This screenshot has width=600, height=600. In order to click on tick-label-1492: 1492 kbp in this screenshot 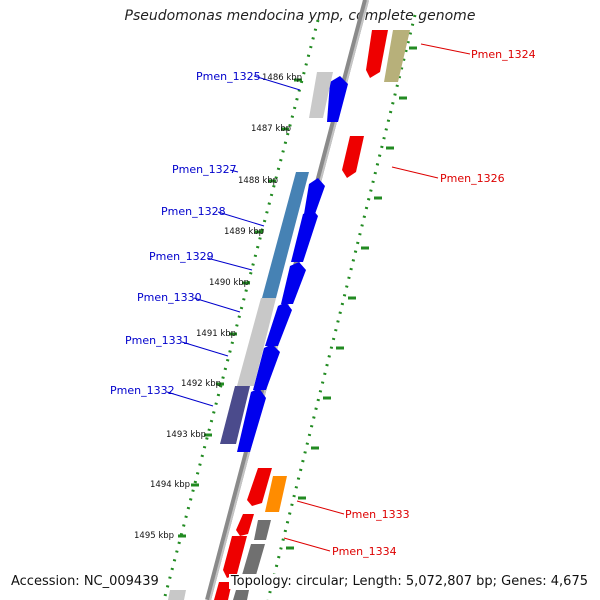, I will do `click(201, 384)`.